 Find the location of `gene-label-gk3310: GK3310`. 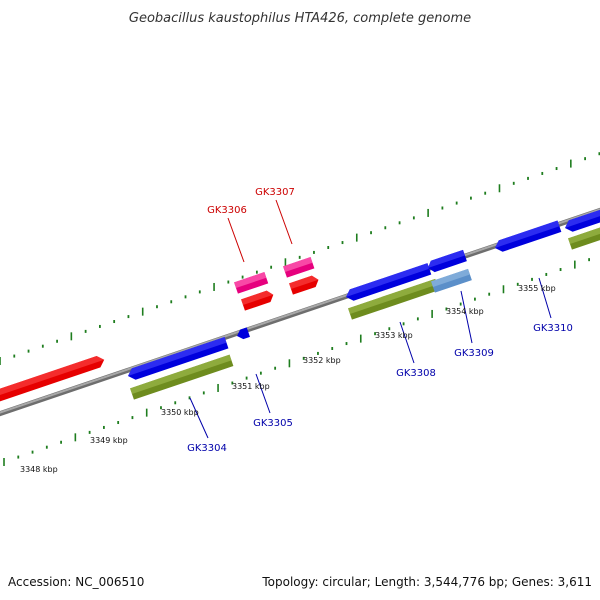

gene-label-gk3310: GK3310 is located at coordinates (553, 328).